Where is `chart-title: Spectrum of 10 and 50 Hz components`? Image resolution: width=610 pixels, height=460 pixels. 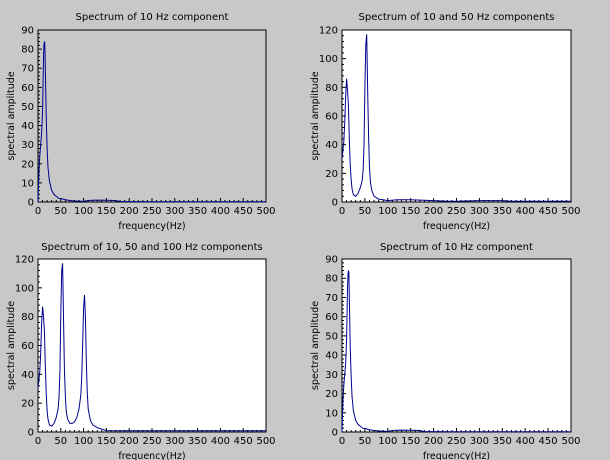 chart-title: Spectrum of 10 and 50 Hz components is located at coordinates (457, 17).